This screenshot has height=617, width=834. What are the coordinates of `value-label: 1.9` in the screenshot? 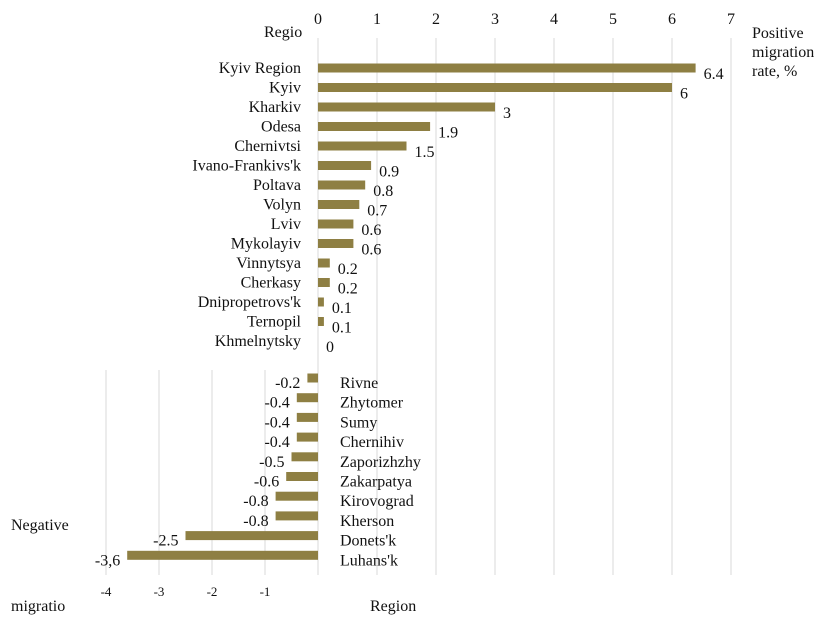 It's located at (448, 133).